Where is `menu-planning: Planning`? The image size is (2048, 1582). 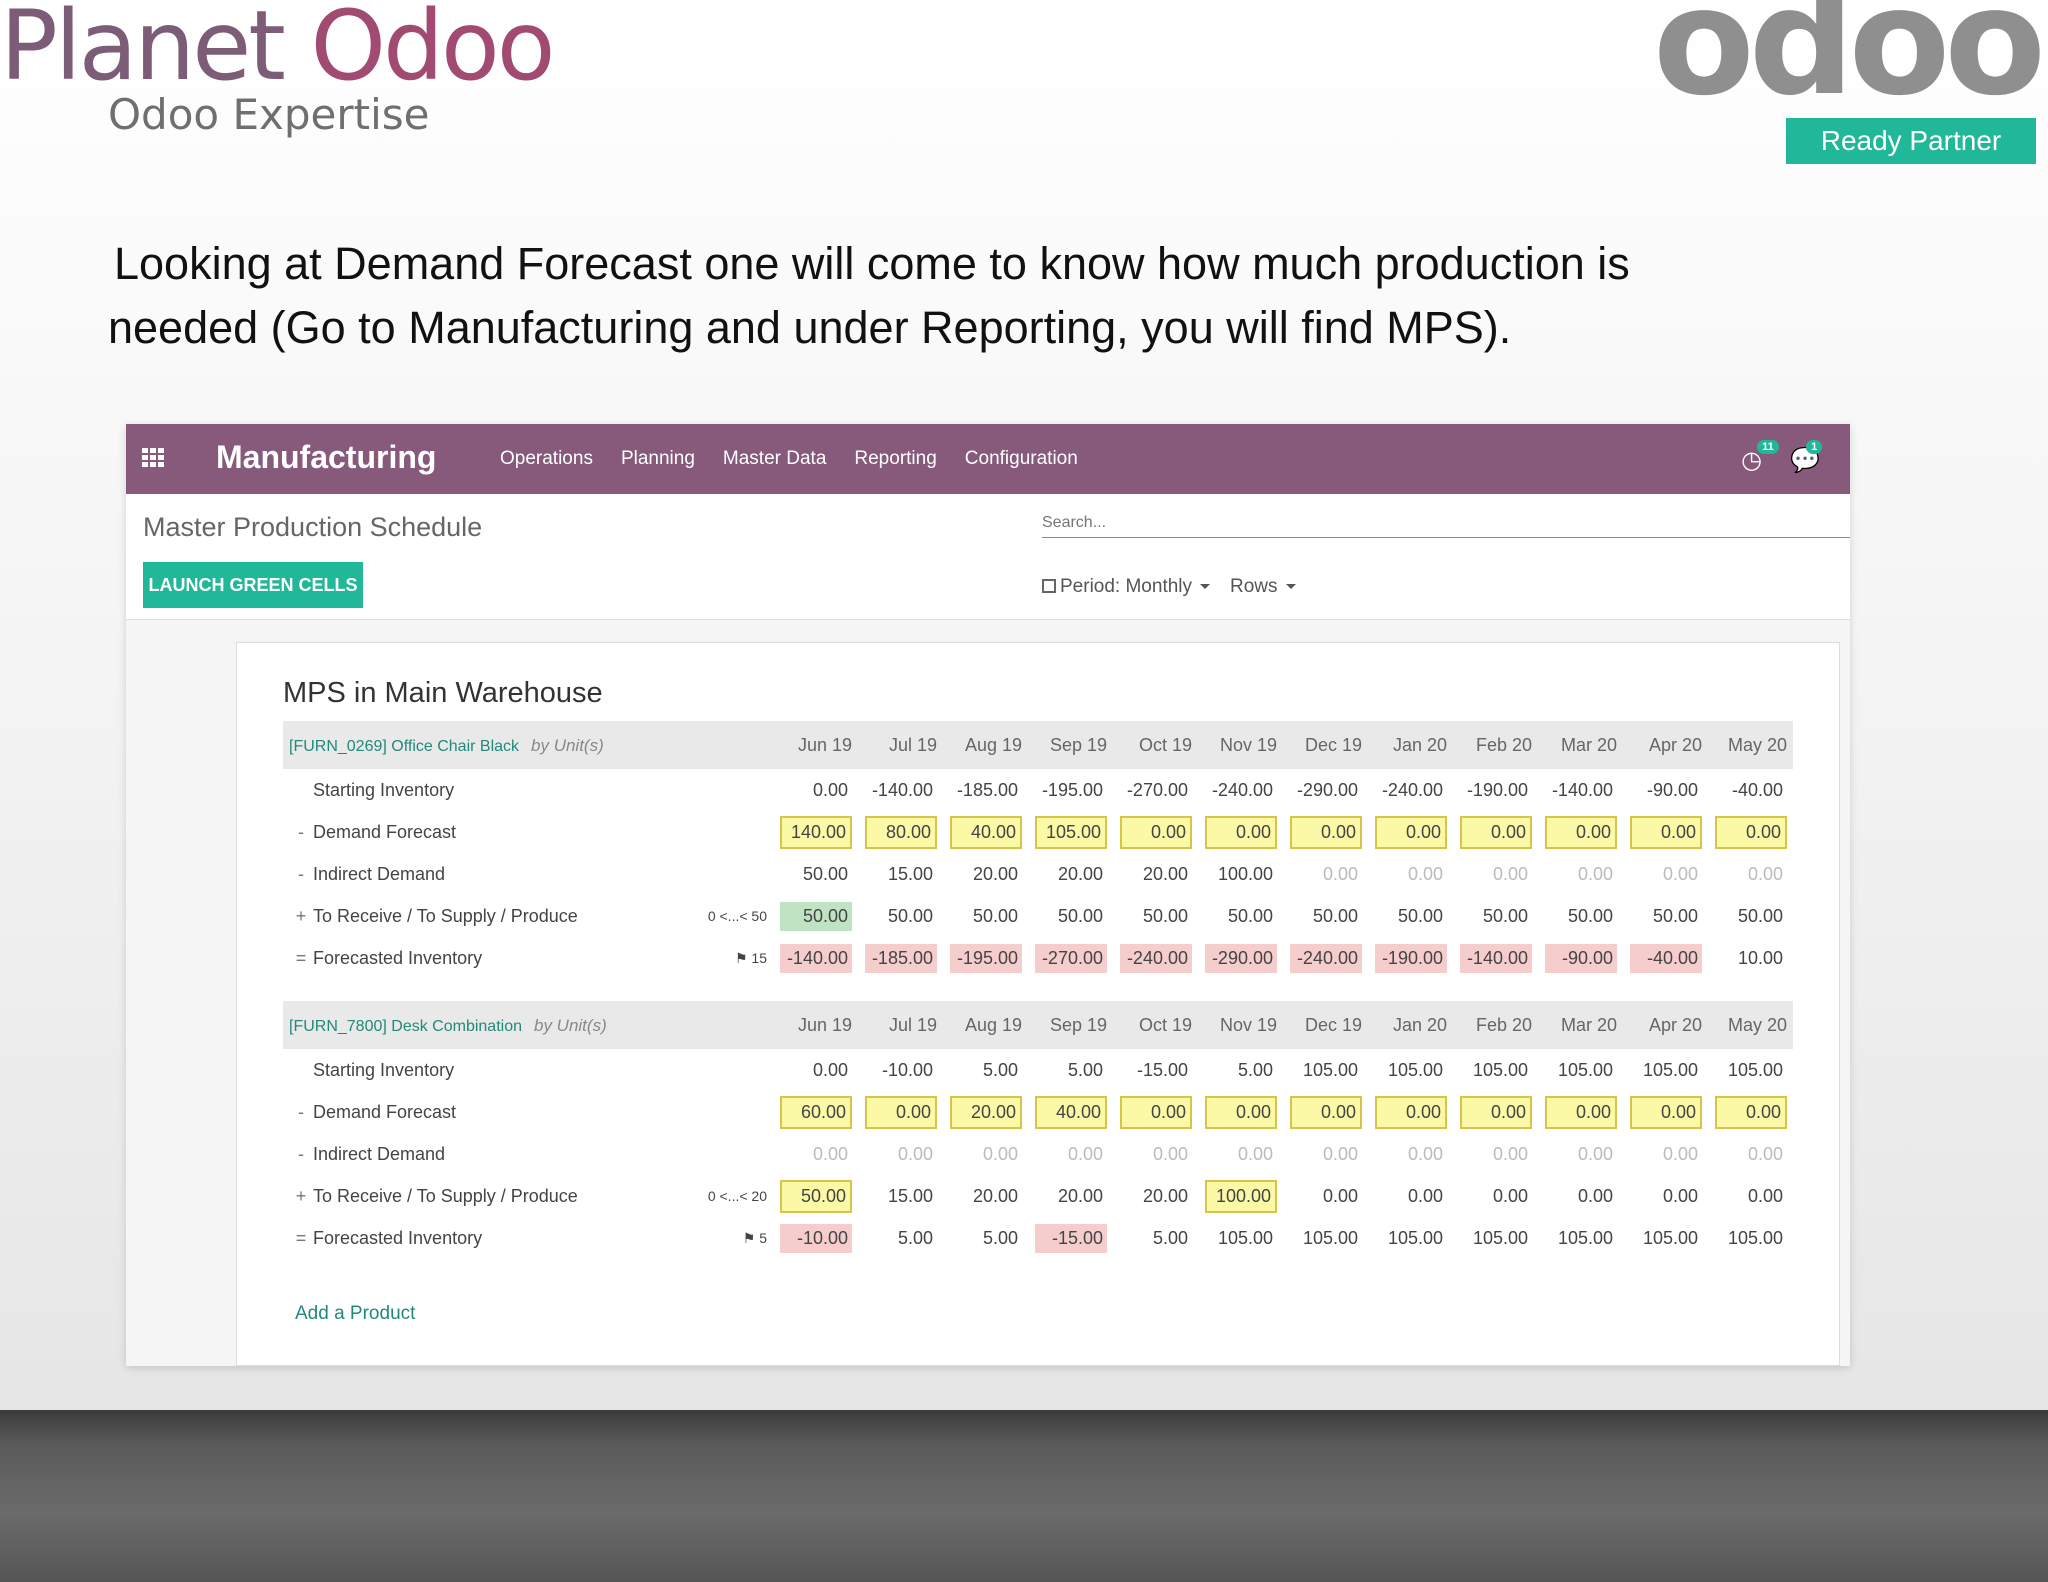
menu-planning: Planning is located at coordinates (657, 458).